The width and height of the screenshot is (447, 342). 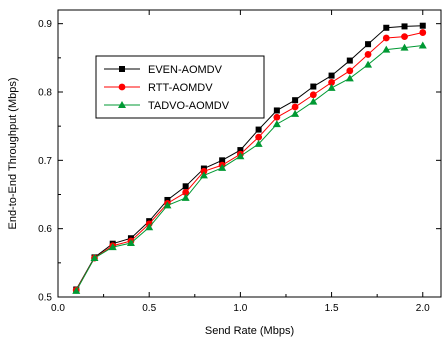 I want to click on legend-item: TADVO-AOMDV, so click(x=167, y=106).